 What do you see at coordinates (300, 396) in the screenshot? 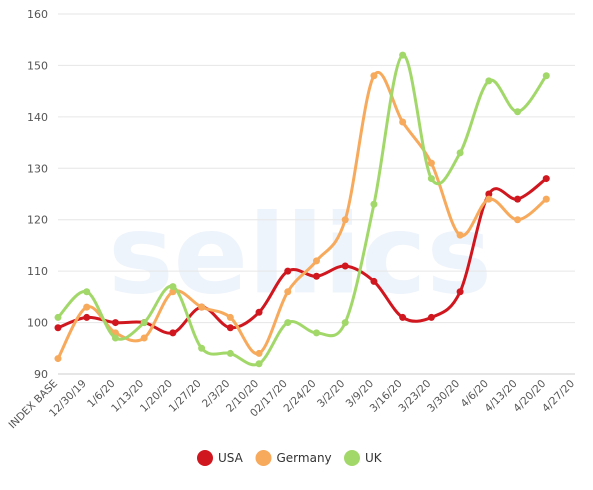
I see `x-tick-label: 2/24/20` at bounding box center [300, 396].